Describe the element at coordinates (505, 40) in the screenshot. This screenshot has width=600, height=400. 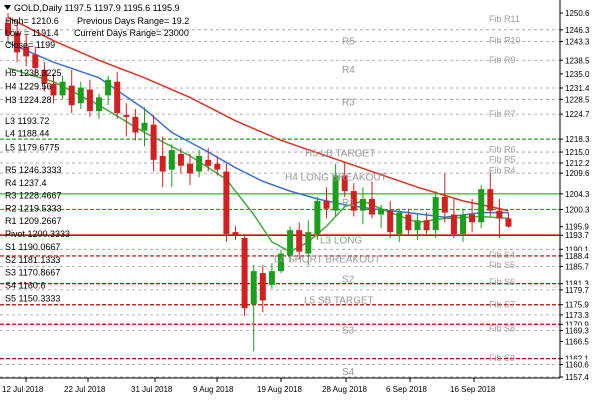
I see `fib-level-label: Fib R10` at that location.